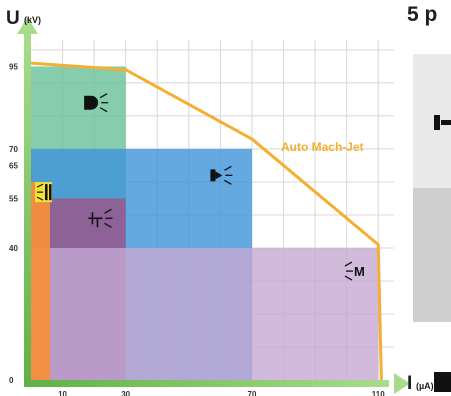  I want to click on x-tick-label: 70, so click(252, 393).